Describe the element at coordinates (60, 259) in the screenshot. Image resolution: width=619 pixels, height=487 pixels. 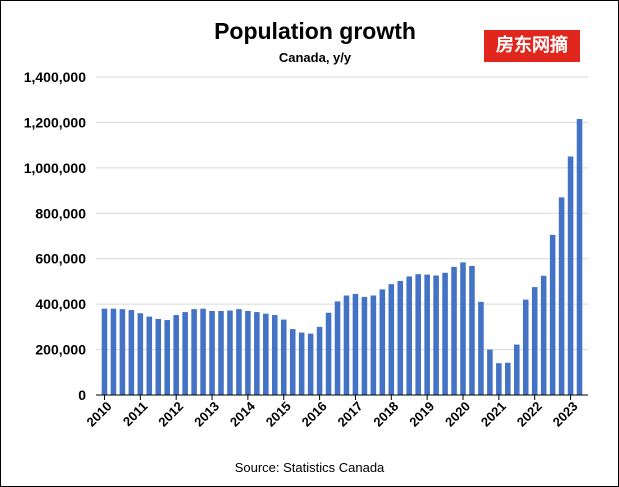
I see `y-tick-label: 600,000` at that location.